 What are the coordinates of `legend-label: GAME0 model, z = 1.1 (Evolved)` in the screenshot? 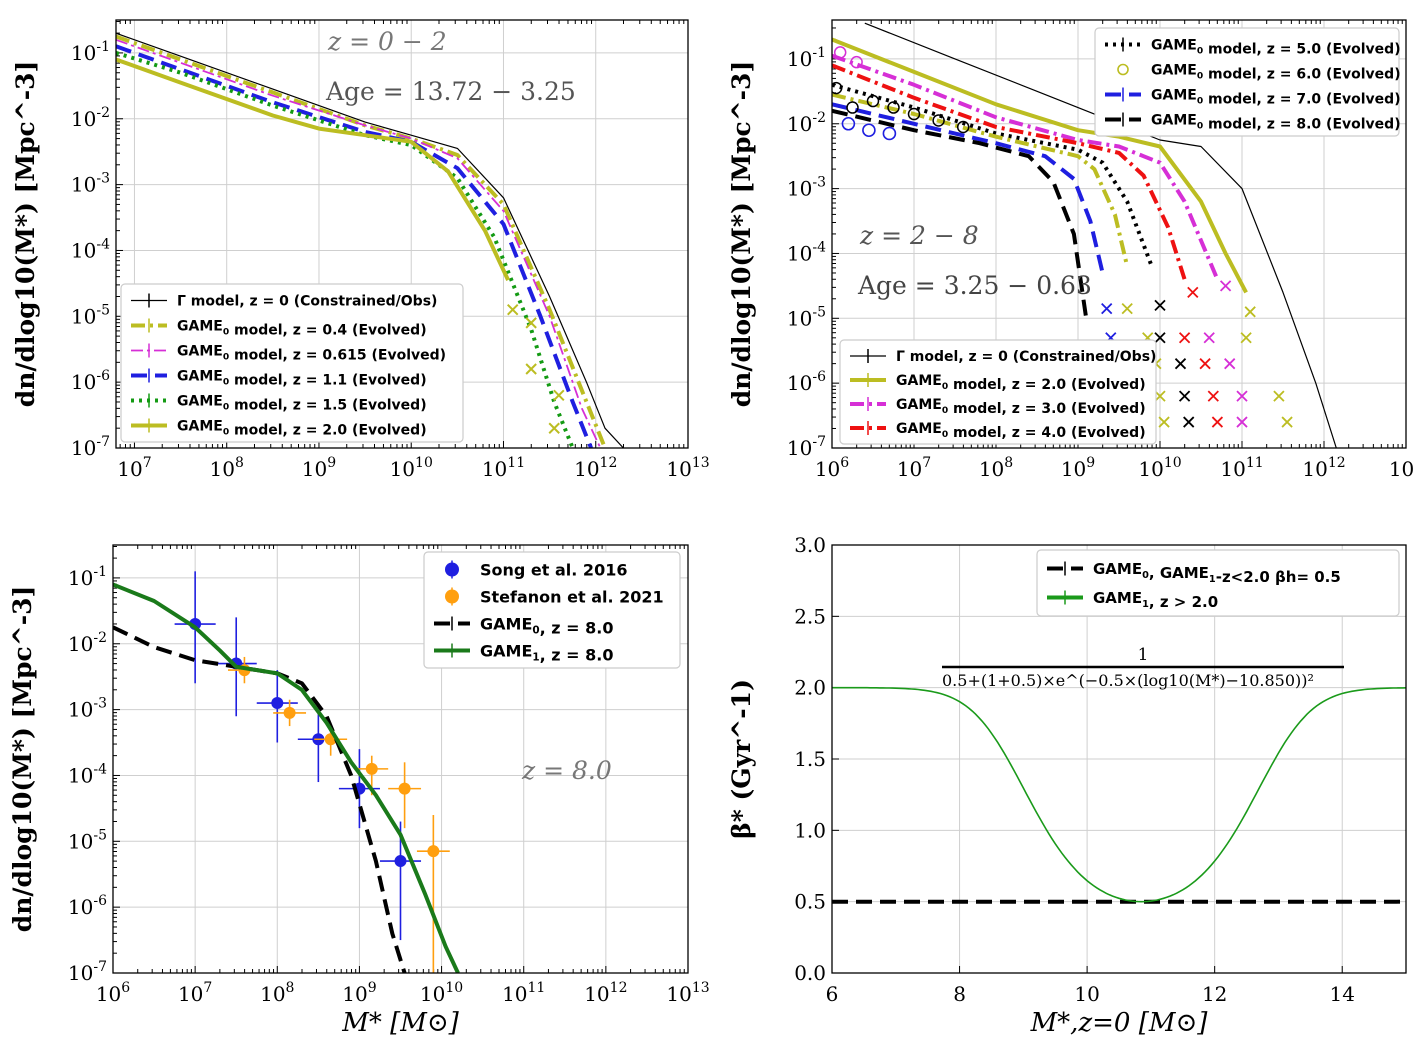 It's located at (302, 379).